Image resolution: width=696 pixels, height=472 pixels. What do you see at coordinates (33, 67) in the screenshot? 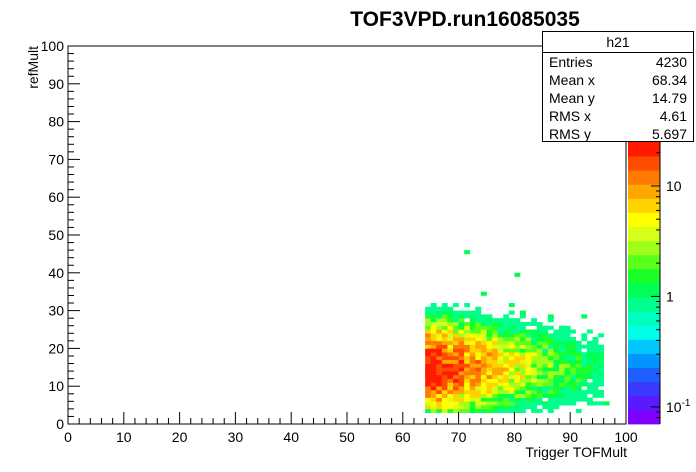
I see `y-axis-label: refMult` at bounding box center [33, 67].